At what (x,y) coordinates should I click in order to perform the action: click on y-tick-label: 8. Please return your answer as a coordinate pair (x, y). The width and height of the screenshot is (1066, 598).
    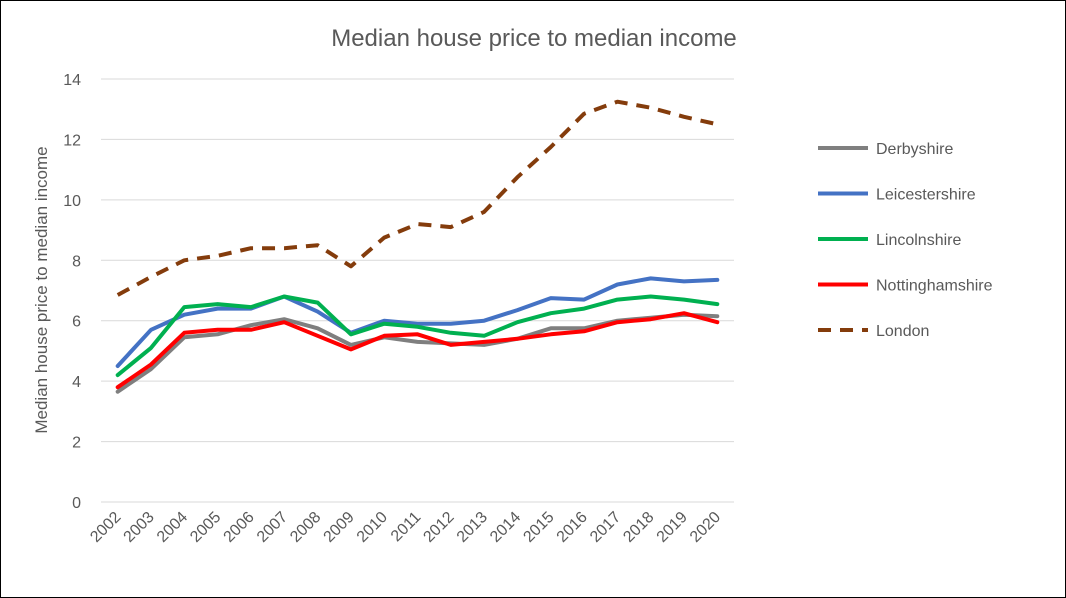
    Looking at the image, I should click on (76, 261).